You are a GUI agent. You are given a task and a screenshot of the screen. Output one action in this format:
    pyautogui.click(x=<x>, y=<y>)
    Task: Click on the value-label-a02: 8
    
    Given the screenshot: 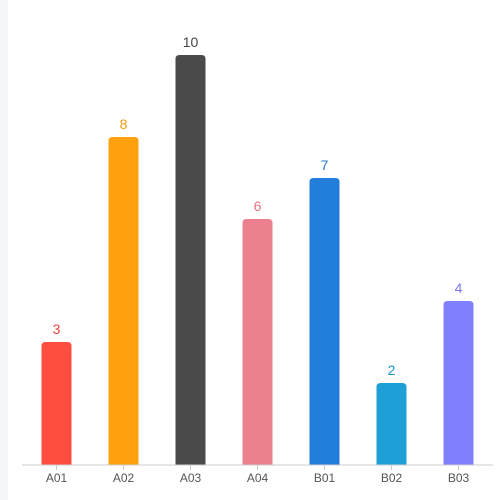 What is the action you would take?
    pyautogui.click(x=124, y=124)
    